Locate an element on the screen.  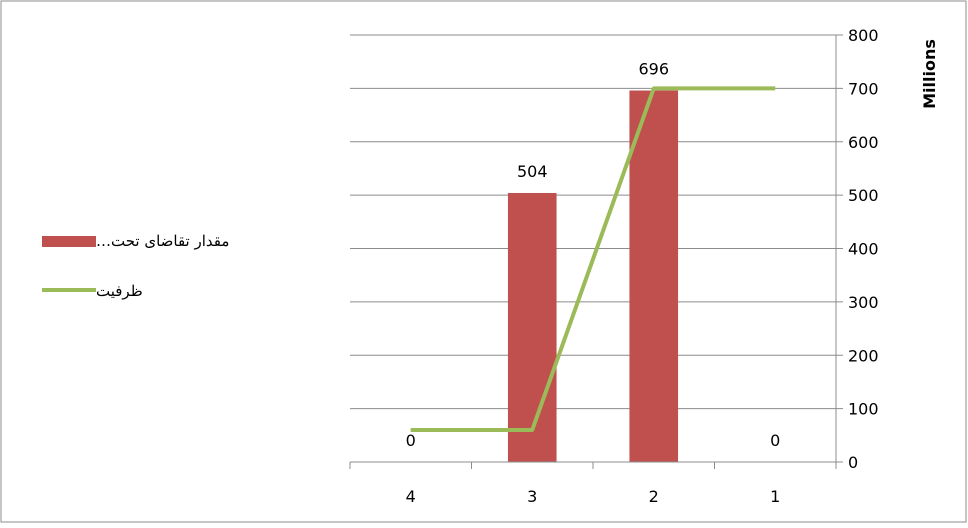
x-tick-label: 1 is located at coordinates (775, 496).